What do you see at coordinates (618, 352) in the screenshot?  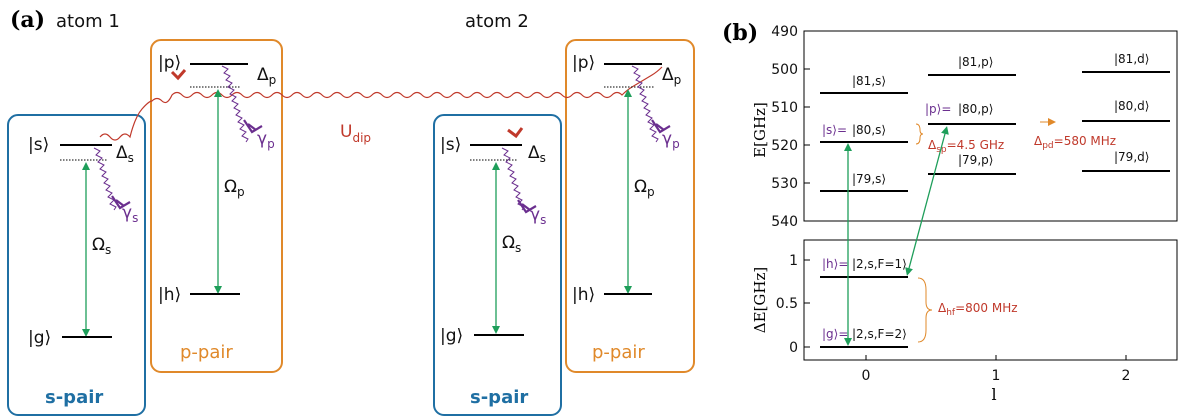 I see `p-pair-label-atom2: p-pair` at bounding box center [618, 352].